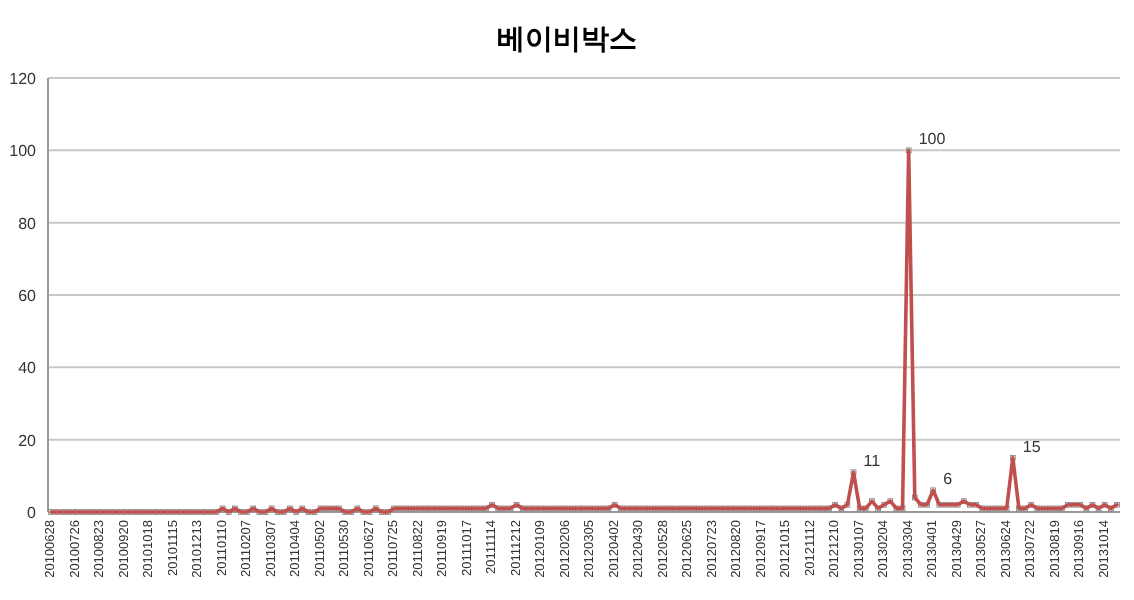  Describe the element at coordinates (23, 151) in the screenshot. I see `y-tick-label: 100` at that location.